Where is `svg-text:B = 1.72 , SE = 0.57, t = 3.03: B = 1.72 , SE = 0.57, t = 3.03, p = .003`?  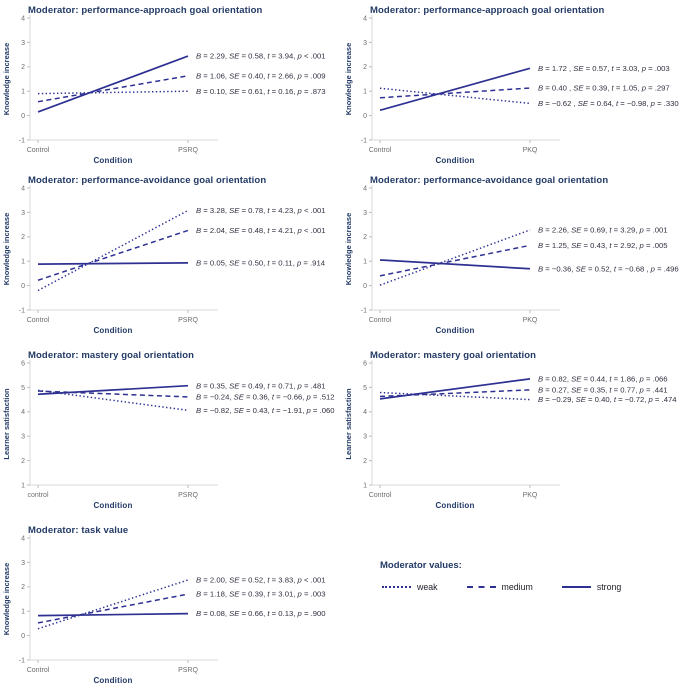
svg-text:B = 1.72 , SE = 0.57, t = 3.03: B = 1.72 , SE = 0.57, t = 3.03, p = .003 is located at coordinates (604, 68).